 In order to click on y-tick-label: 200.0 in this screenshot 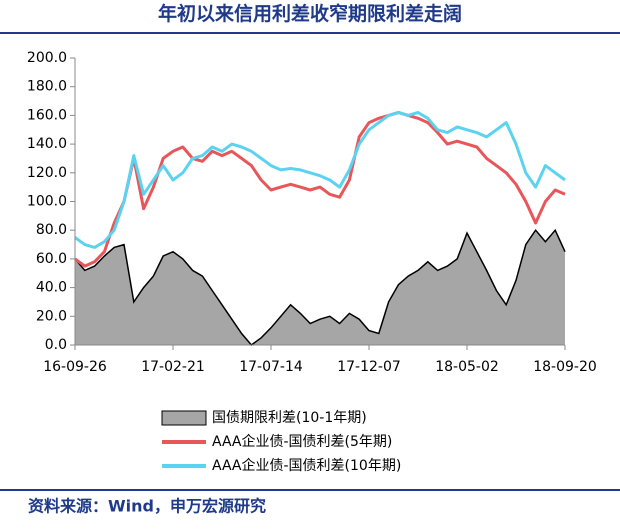, I will do `click(47, 58)`.